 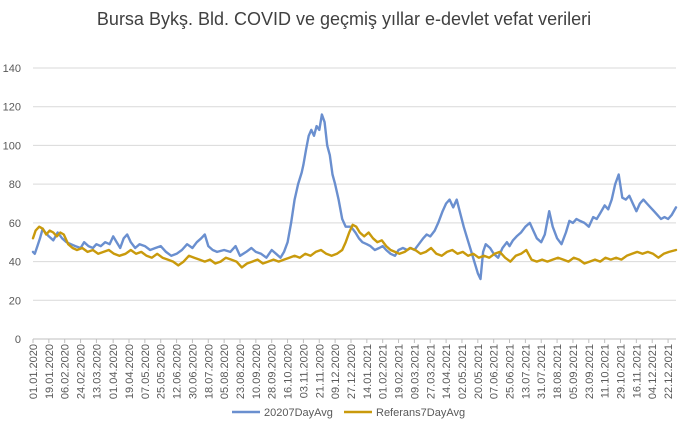 What do you see at coordinates (622, 371) in the screenshot?
I see `x-tick-label: 29.10.2021` at bounding box center [622, 371].